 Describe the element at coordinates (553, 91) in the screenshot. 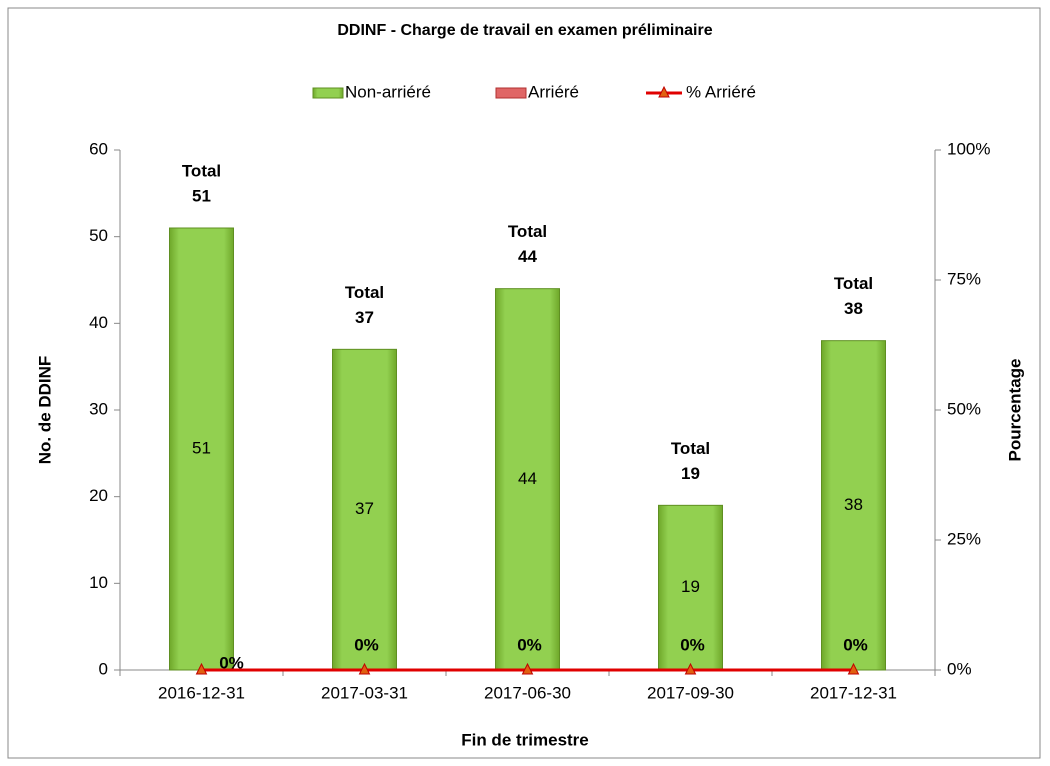

I see `legend-label: Arriéré` at that location.